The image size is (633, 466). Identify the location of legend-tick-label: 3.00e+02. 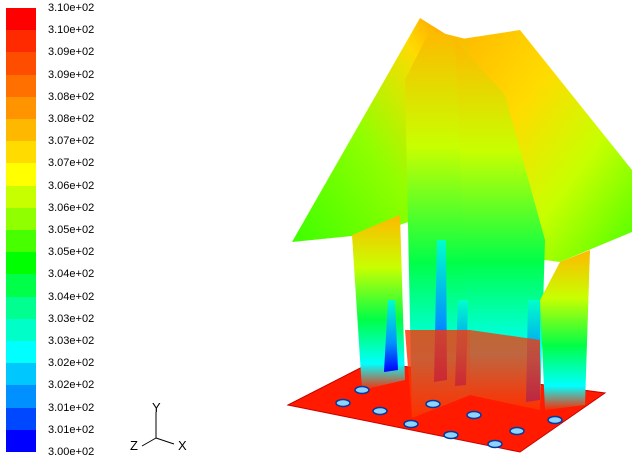
(71, 452).